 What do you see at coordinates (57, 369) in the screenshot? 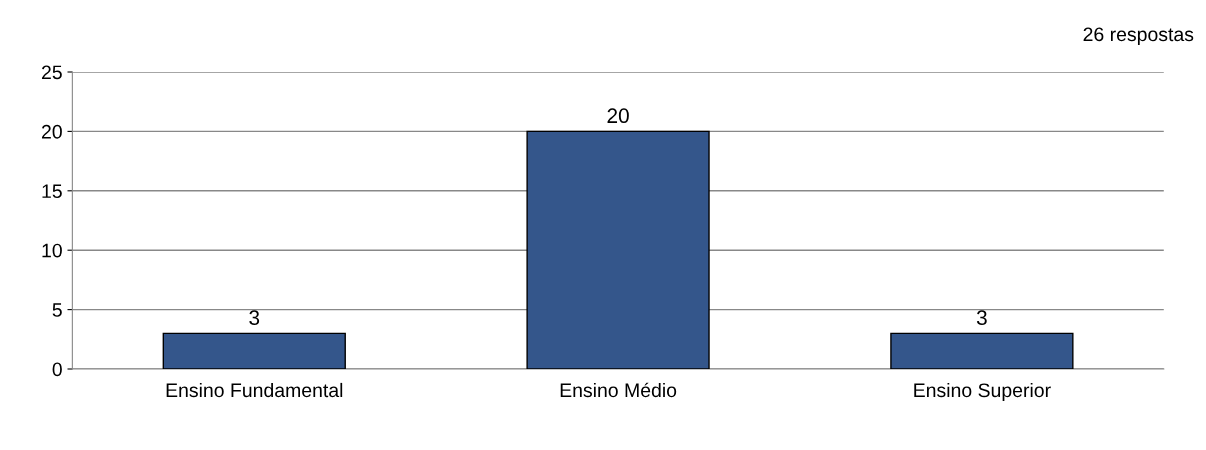
I see `y-tick-label: 0` at bounding box center [57, 369].